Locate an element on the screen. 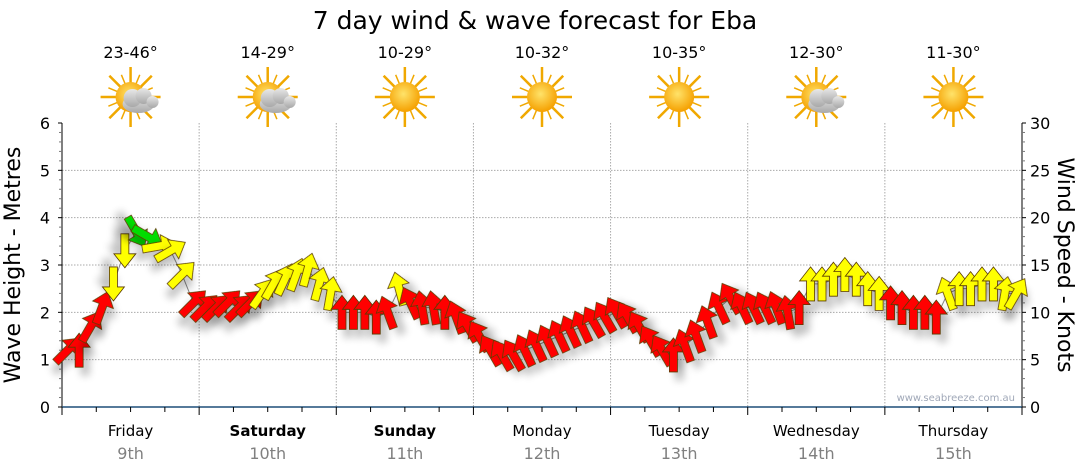 The width and height of the screenshot is (1080, 475). day-label: Sunday is located at coordinates (405, 431).